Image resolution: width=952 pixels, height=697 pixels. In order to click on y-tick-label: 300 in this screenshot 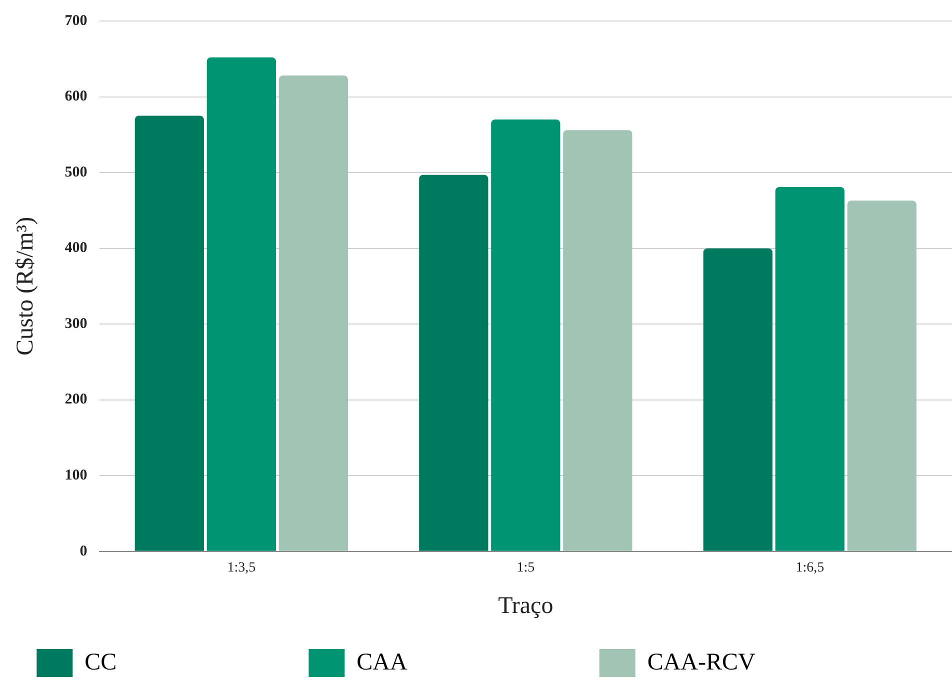, I will do `click(76, 324)`.